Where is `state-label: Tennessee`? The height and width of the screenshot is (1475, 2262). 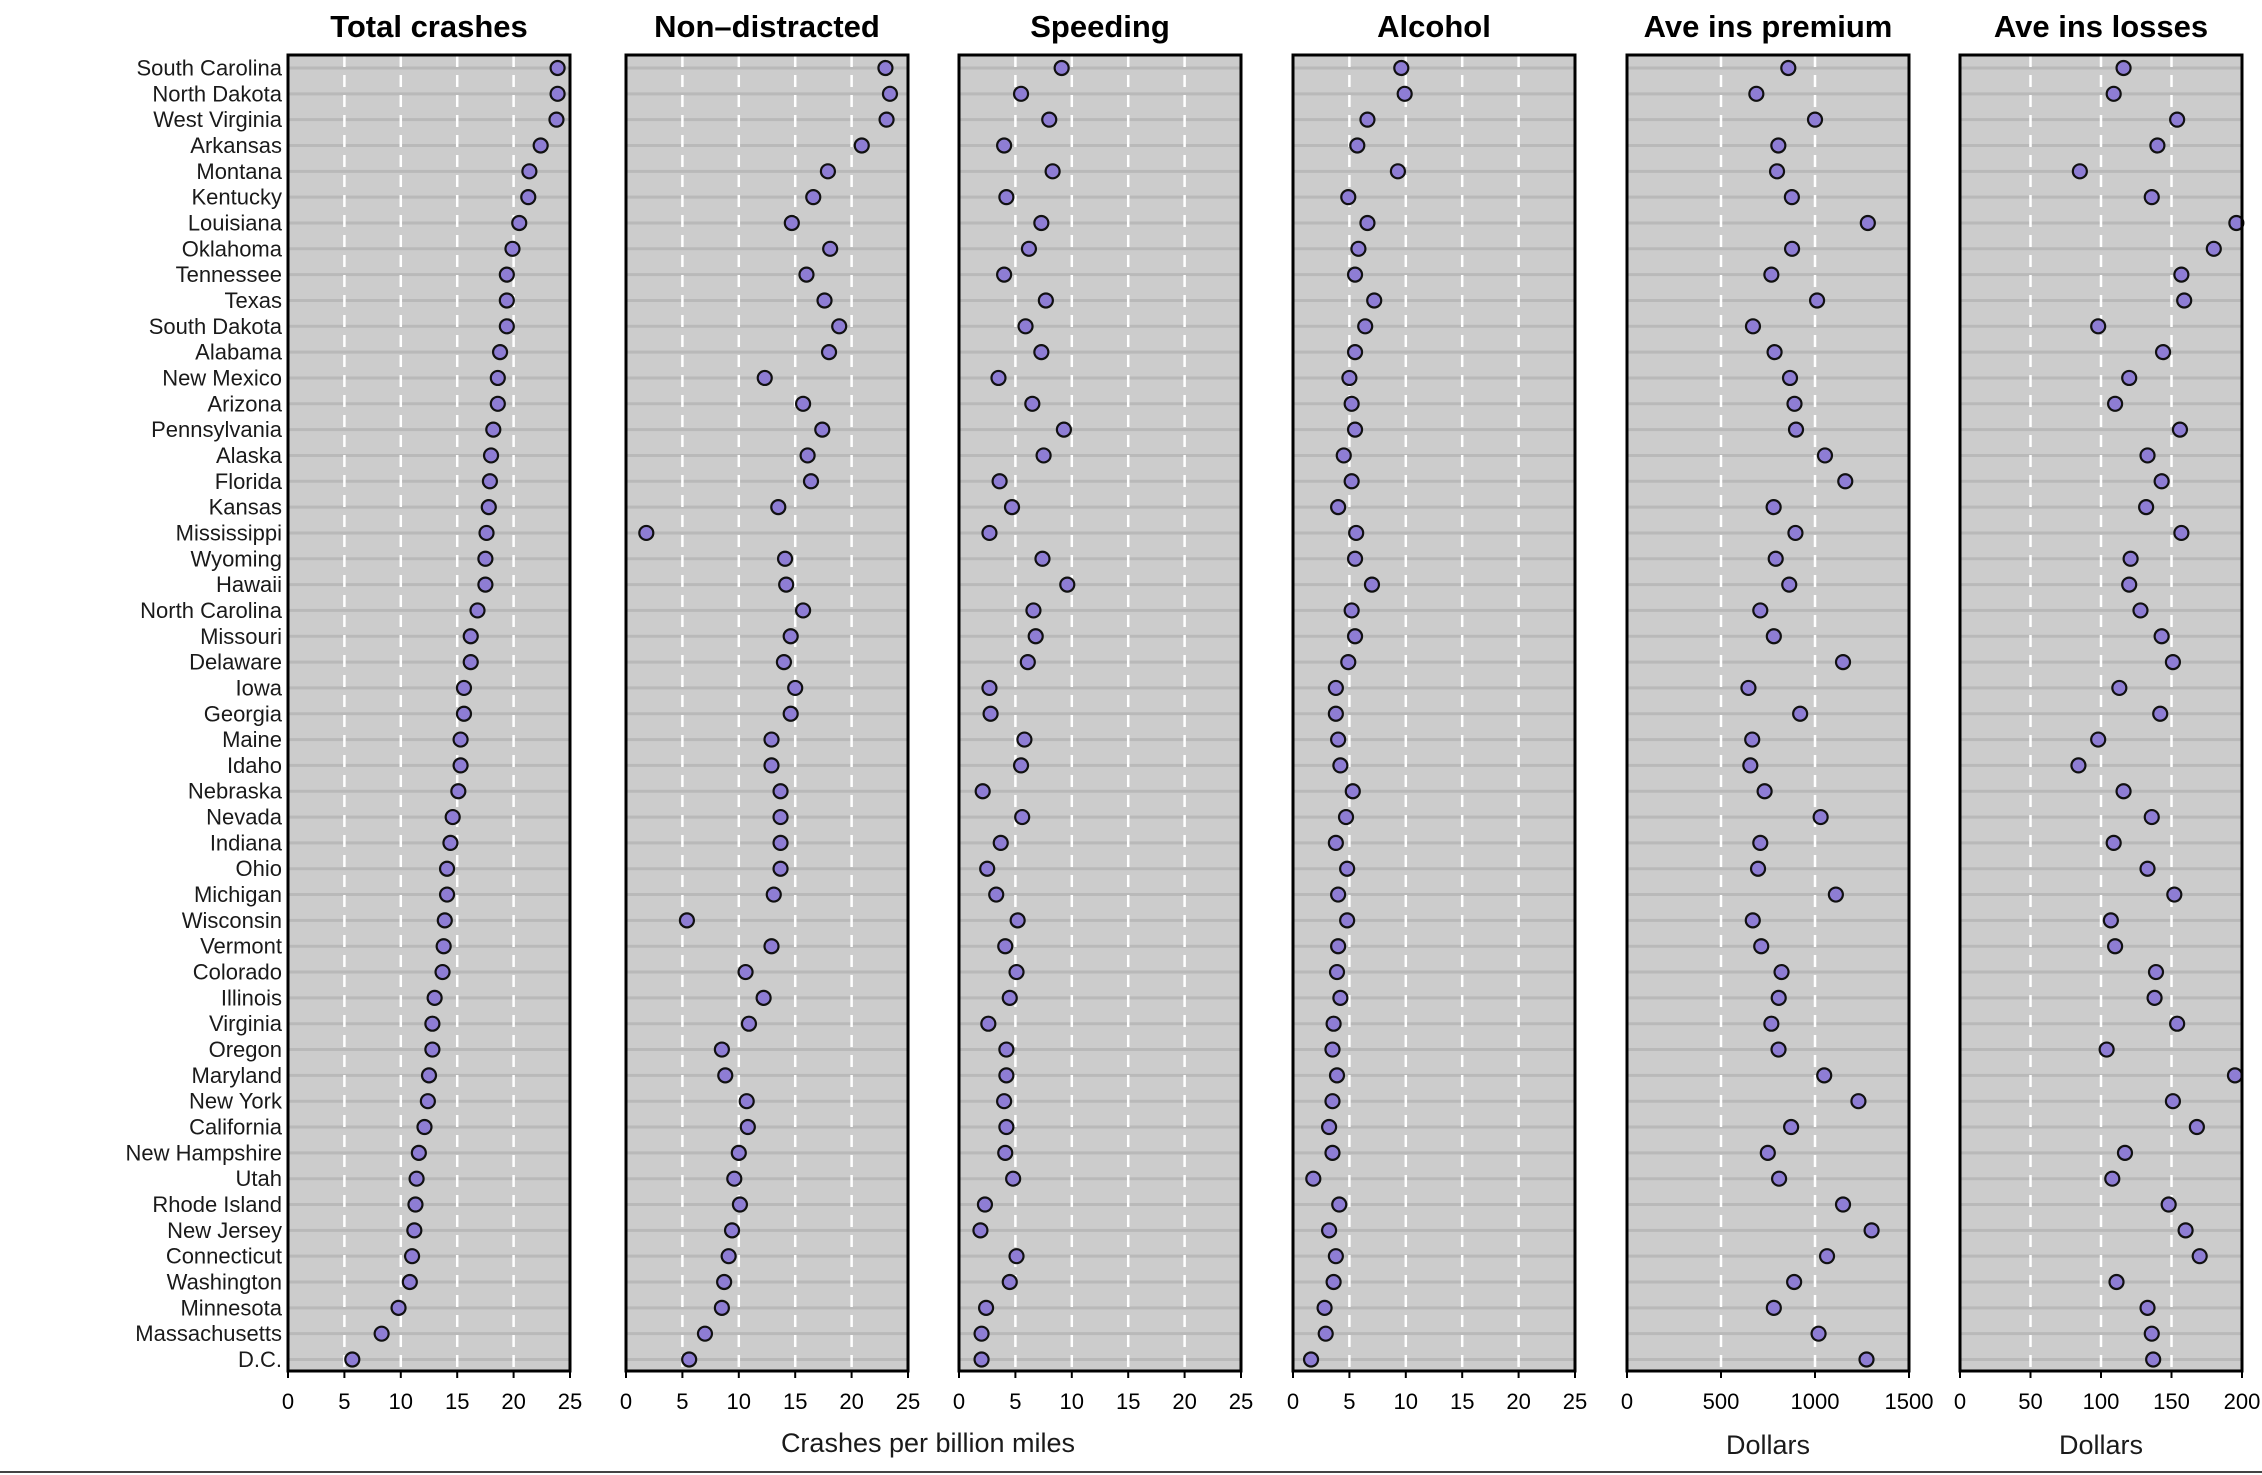
state-label: Tennessee is located at coordinates (229, 274).